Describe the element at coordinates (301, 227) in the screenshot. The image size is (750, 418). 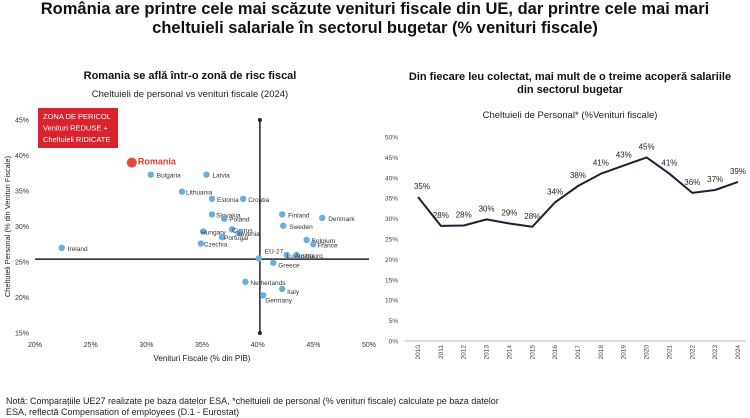
I see `point-label-sweden: Sweden` at that location.